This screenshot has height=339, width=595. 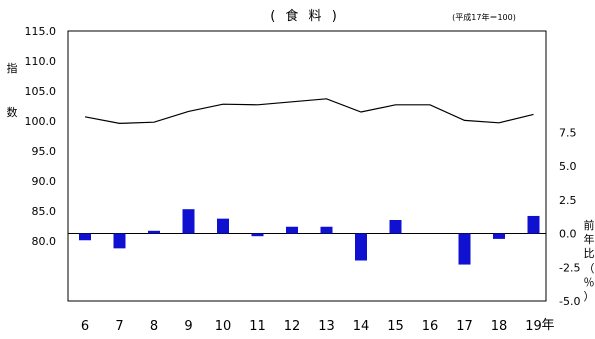 What do you see at coordinates (361, 326) in the screenshot?
I see `x-tick-label: 14` at bounding box center [361, 326].